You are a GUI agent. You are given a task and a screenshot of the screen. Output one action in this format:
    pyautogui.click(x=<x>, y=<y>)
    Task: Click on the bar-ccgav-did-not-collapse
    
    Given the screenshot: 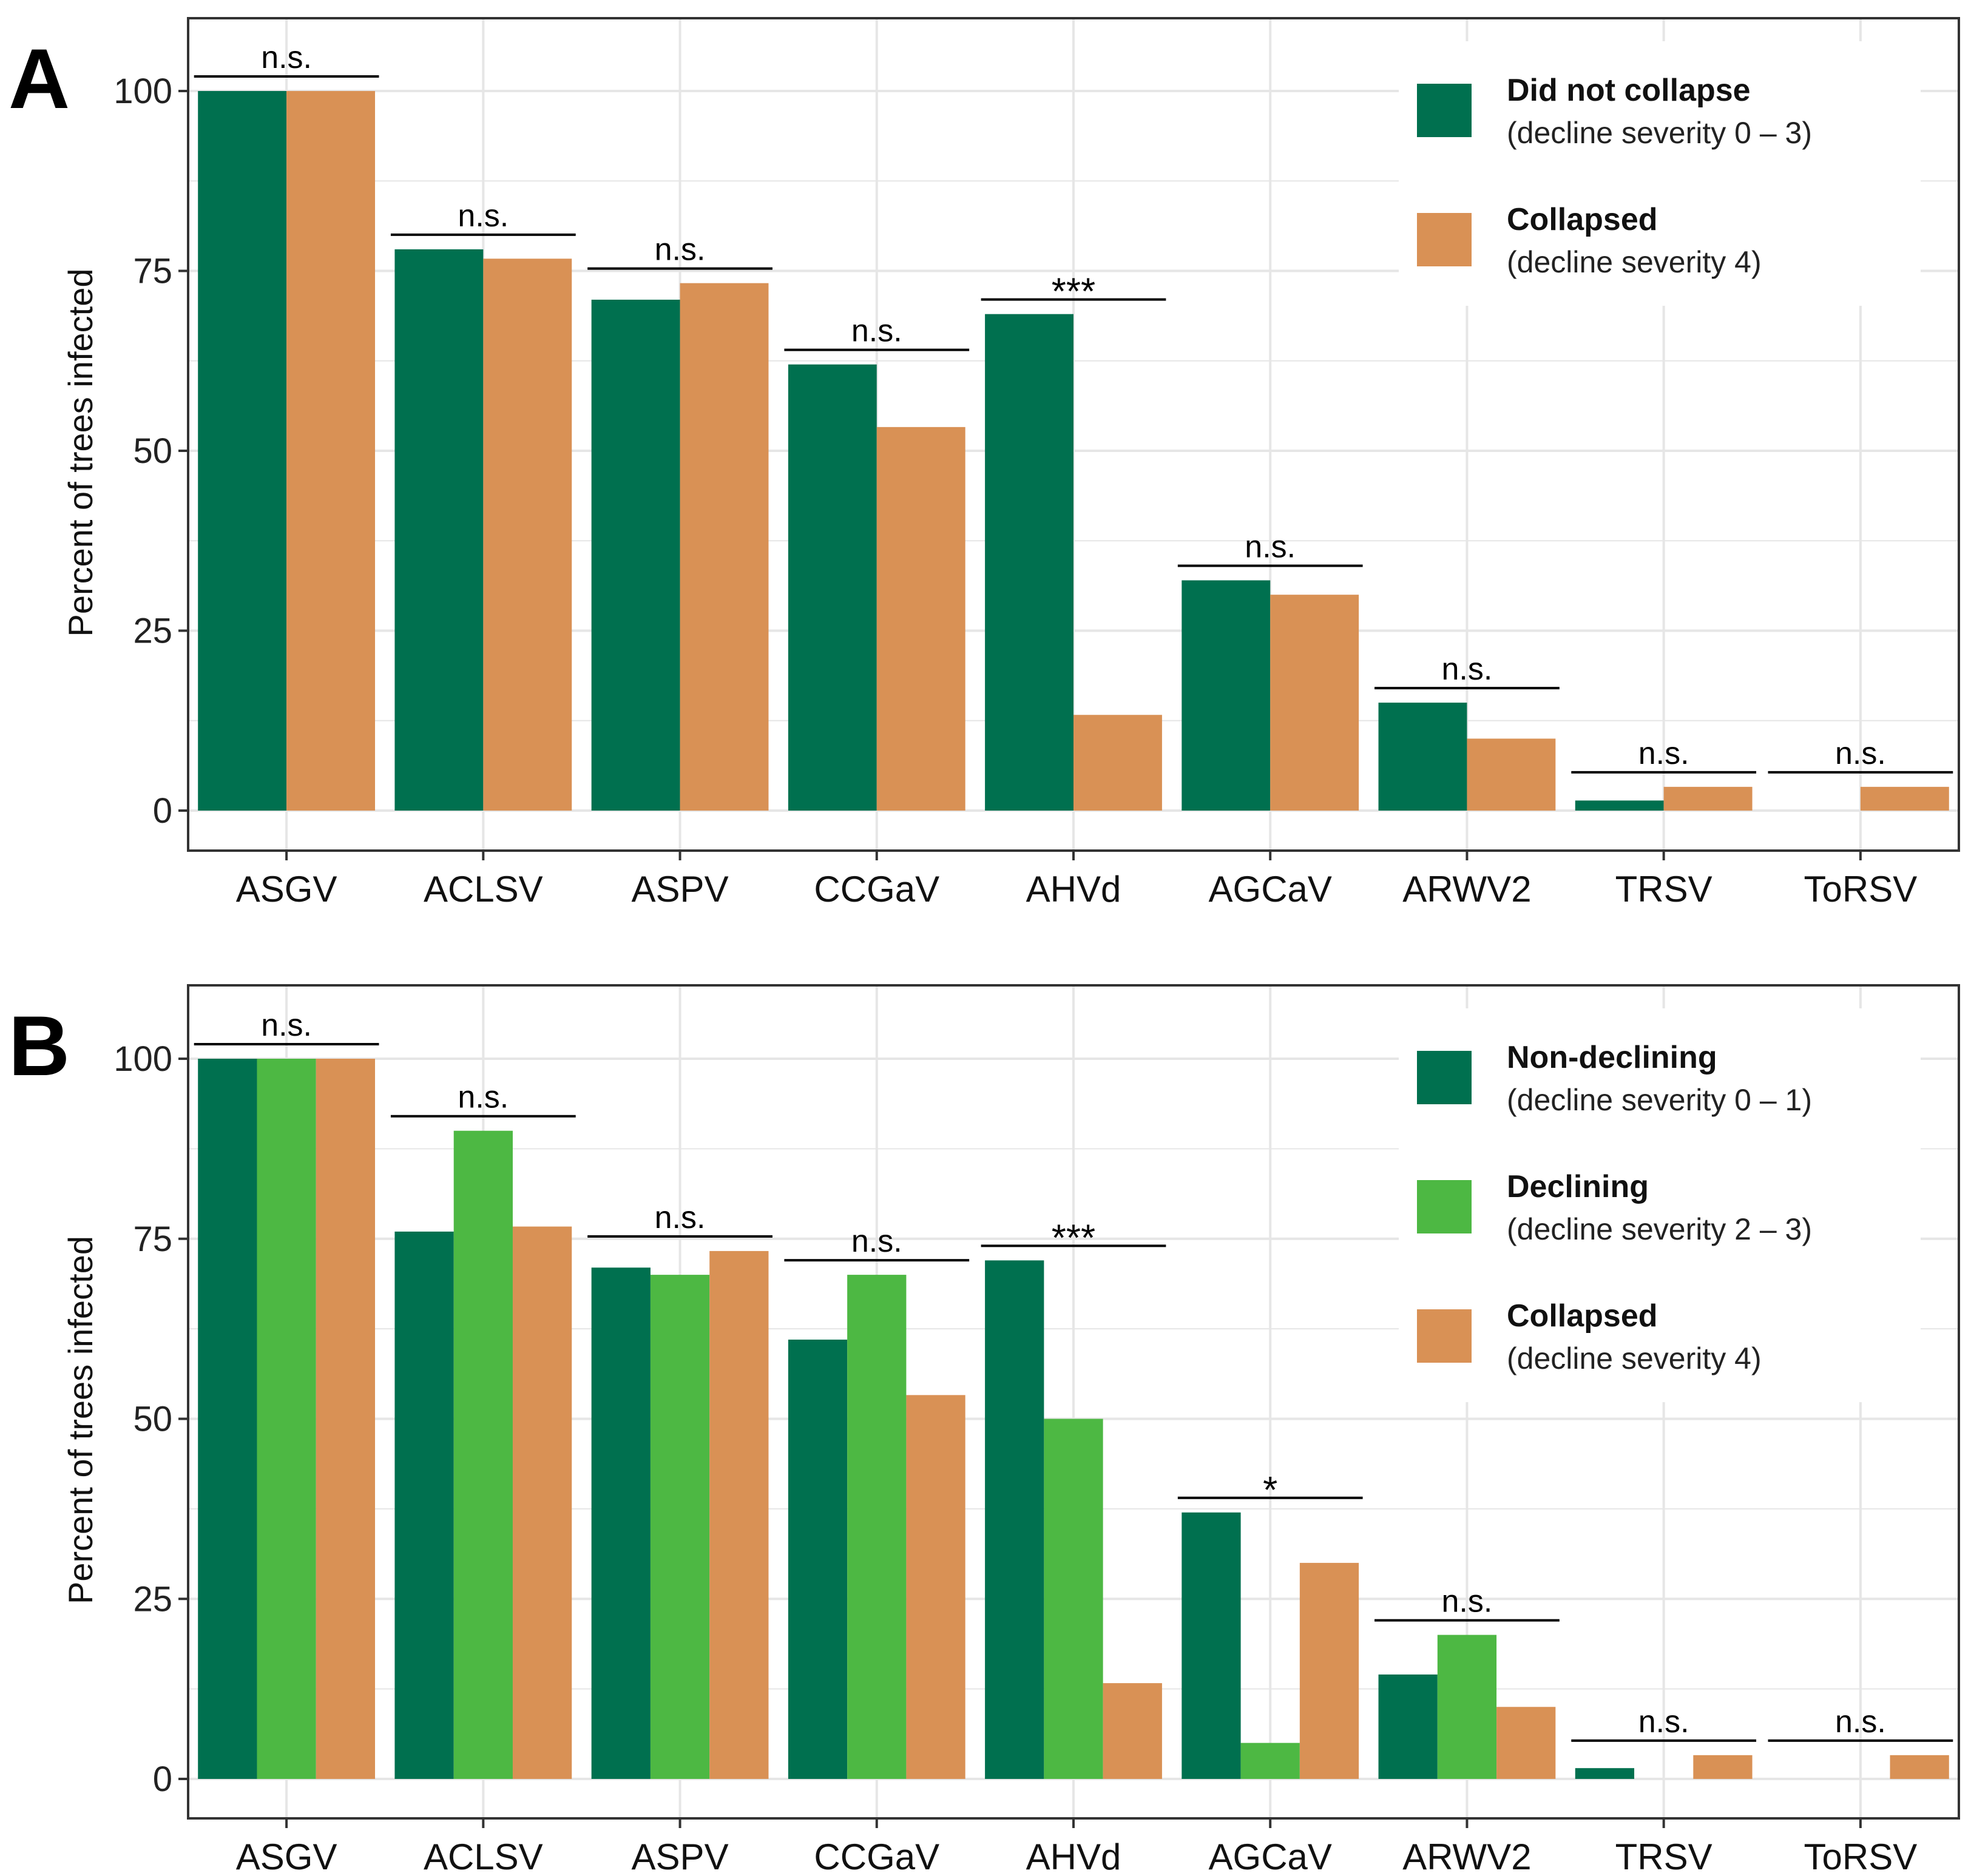 What is the action you would take?
    pyautogui.click(x=832, y=587)
    